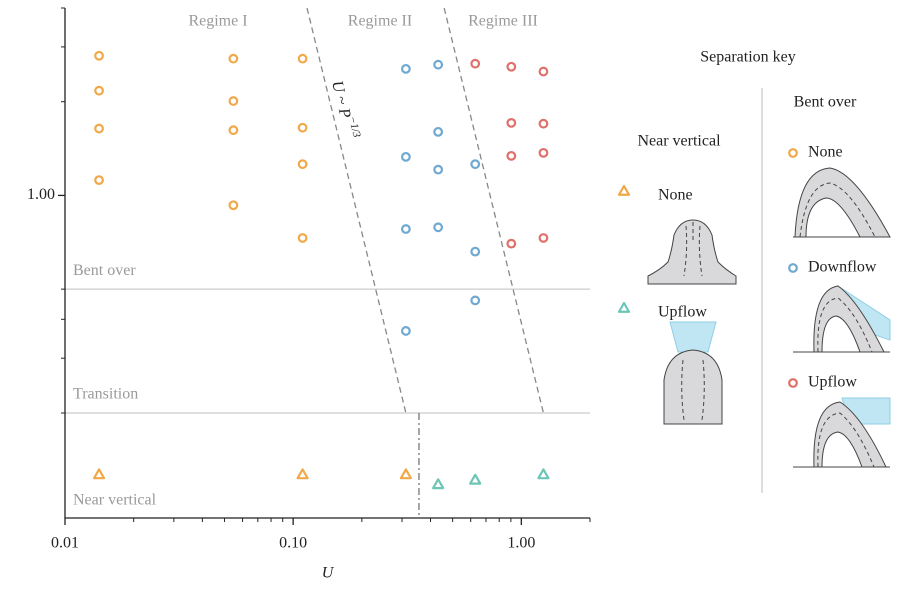 The image size is (909, 590). Describe the element at coordinates (693, 337) in the screenshot. I see `upflow-jet` at that location.